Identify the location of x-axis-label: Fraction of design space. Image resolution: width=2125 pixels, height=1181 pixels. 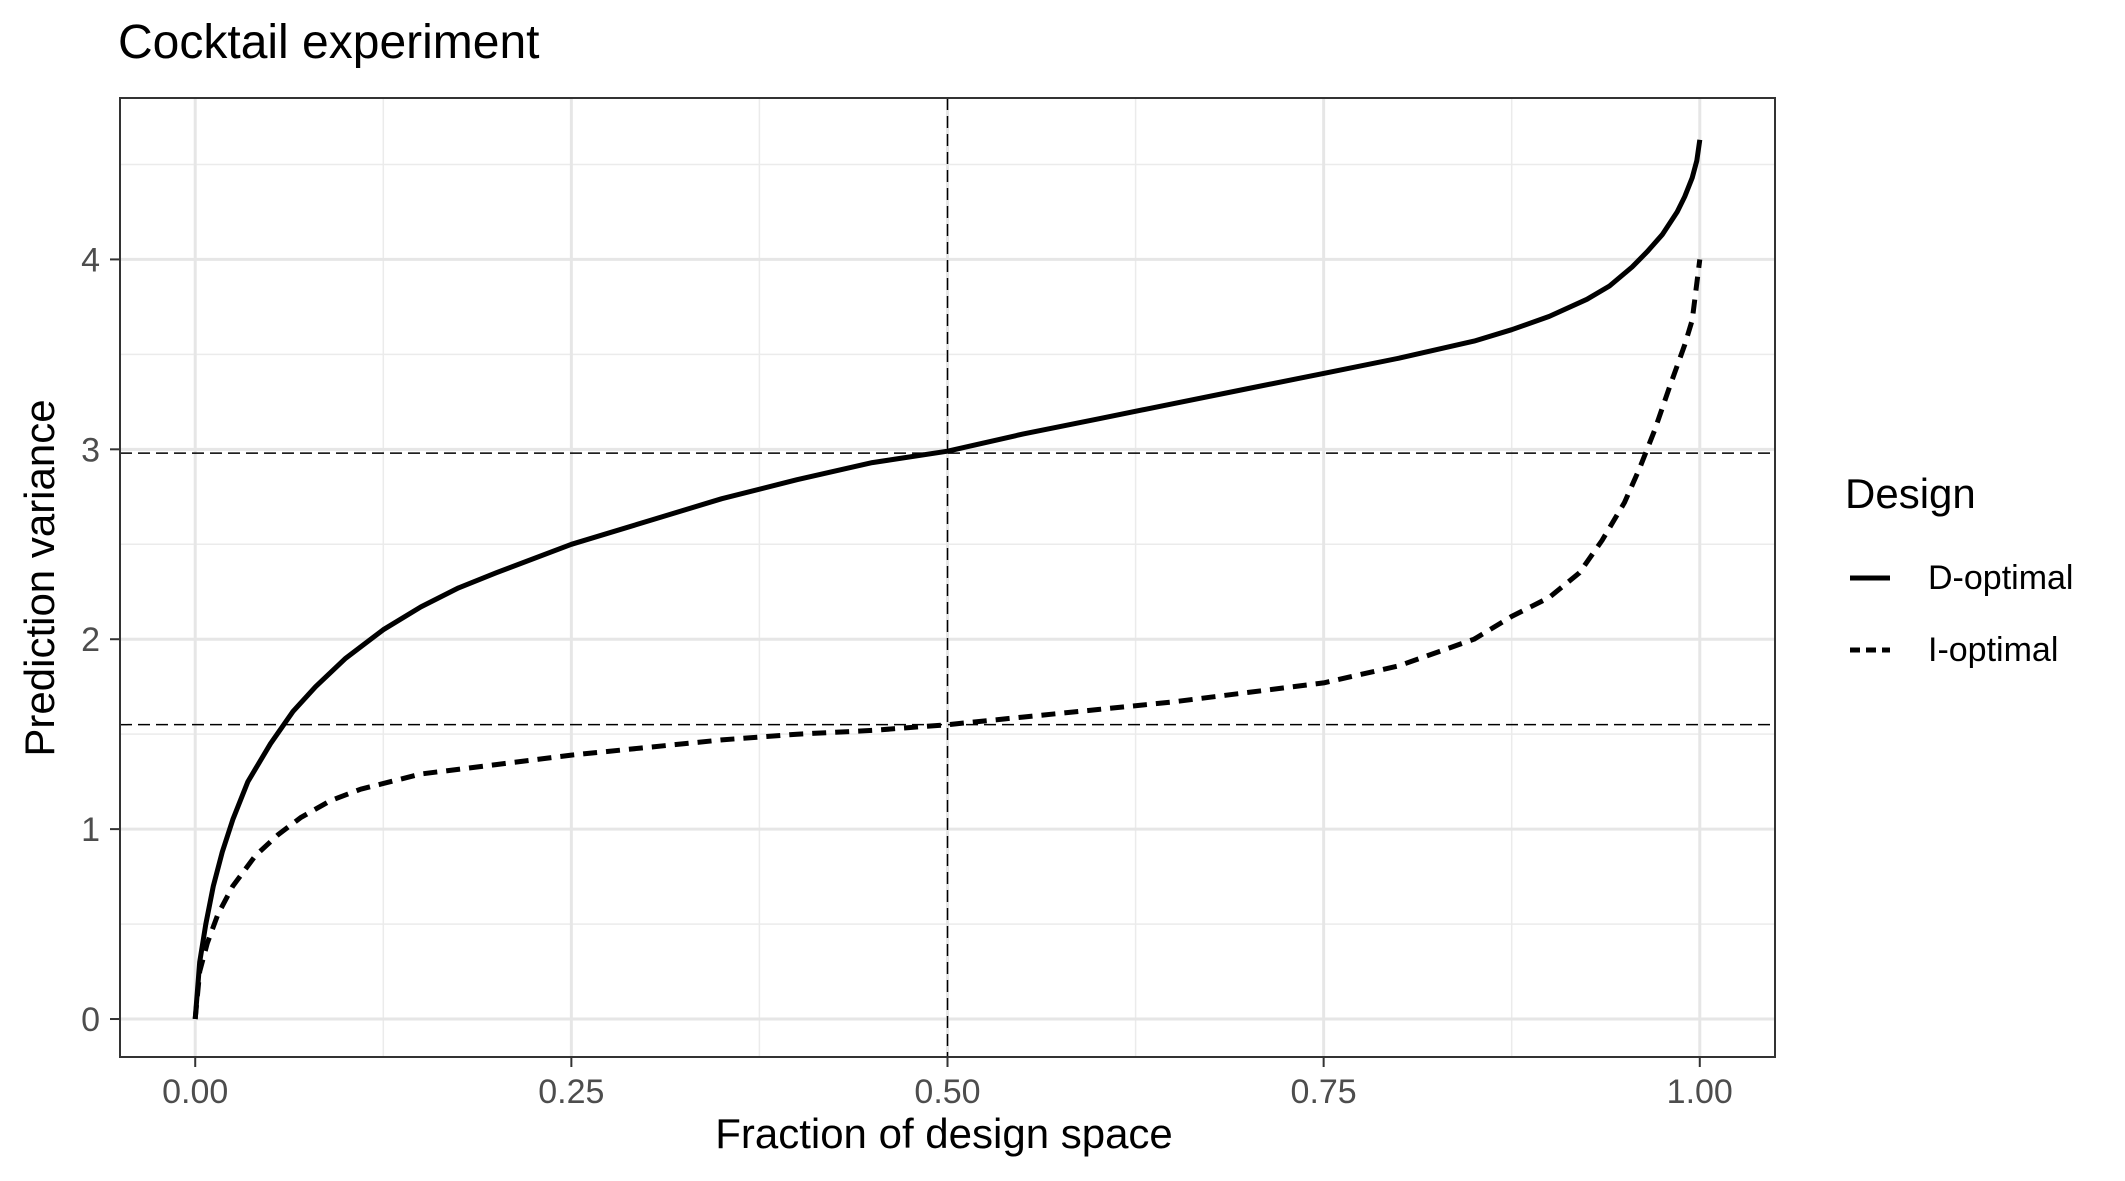
(944, 1133).